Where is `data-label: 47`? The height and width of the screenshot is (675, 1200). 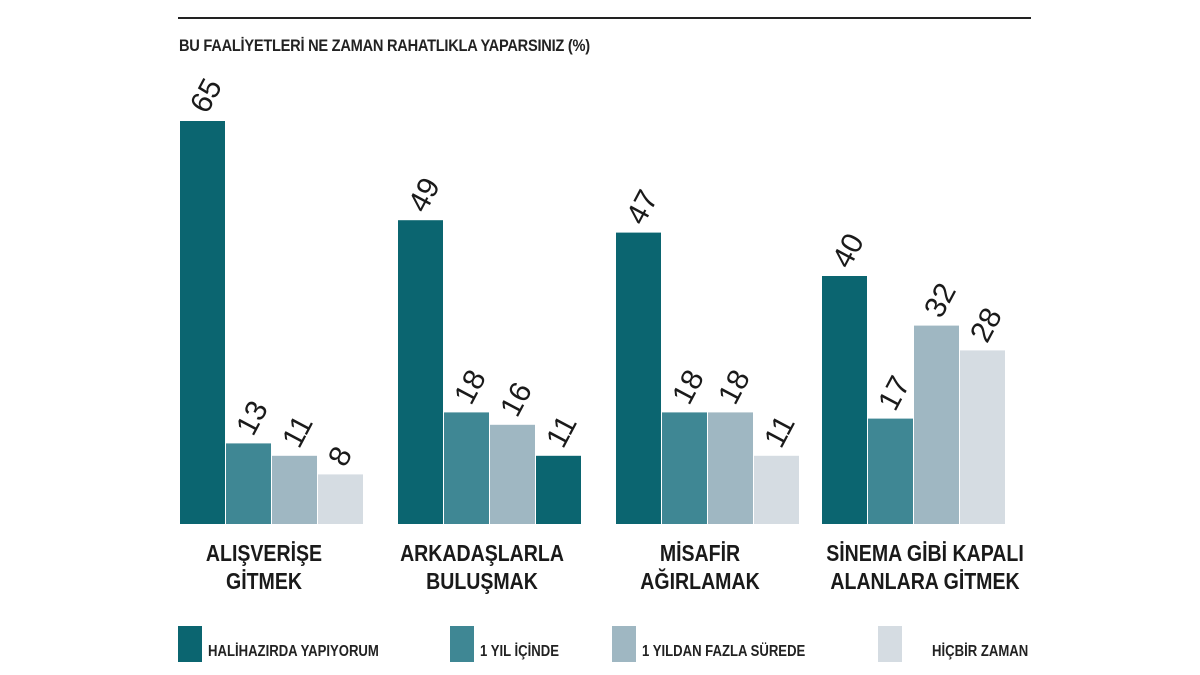
data-label: 47 is located at coordinates (642, 207).